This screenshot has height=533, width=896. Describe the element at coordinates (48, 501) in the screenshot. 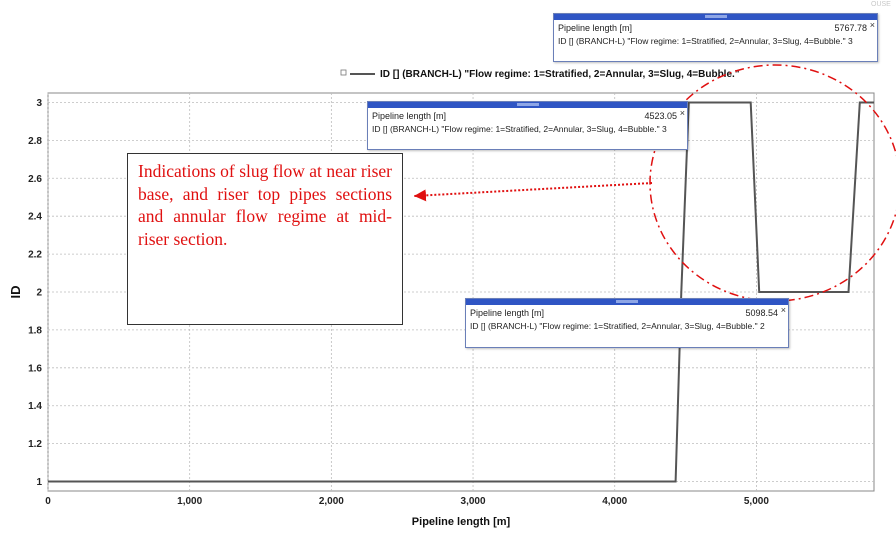

I see `x-tick-label: 0` at that location.